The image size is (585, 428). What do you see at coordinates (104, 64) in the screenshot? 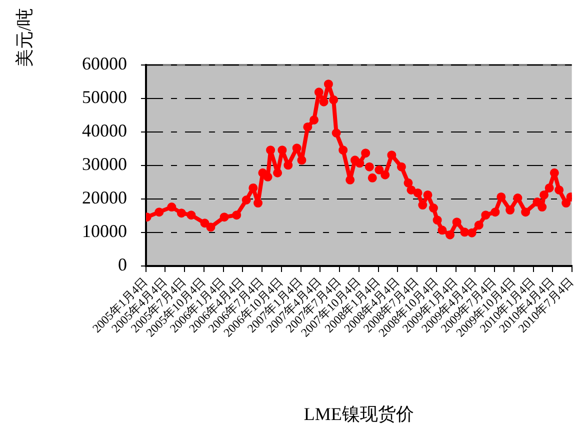
I see `y-tick-label: 60000` at bounding box center [104, 64].